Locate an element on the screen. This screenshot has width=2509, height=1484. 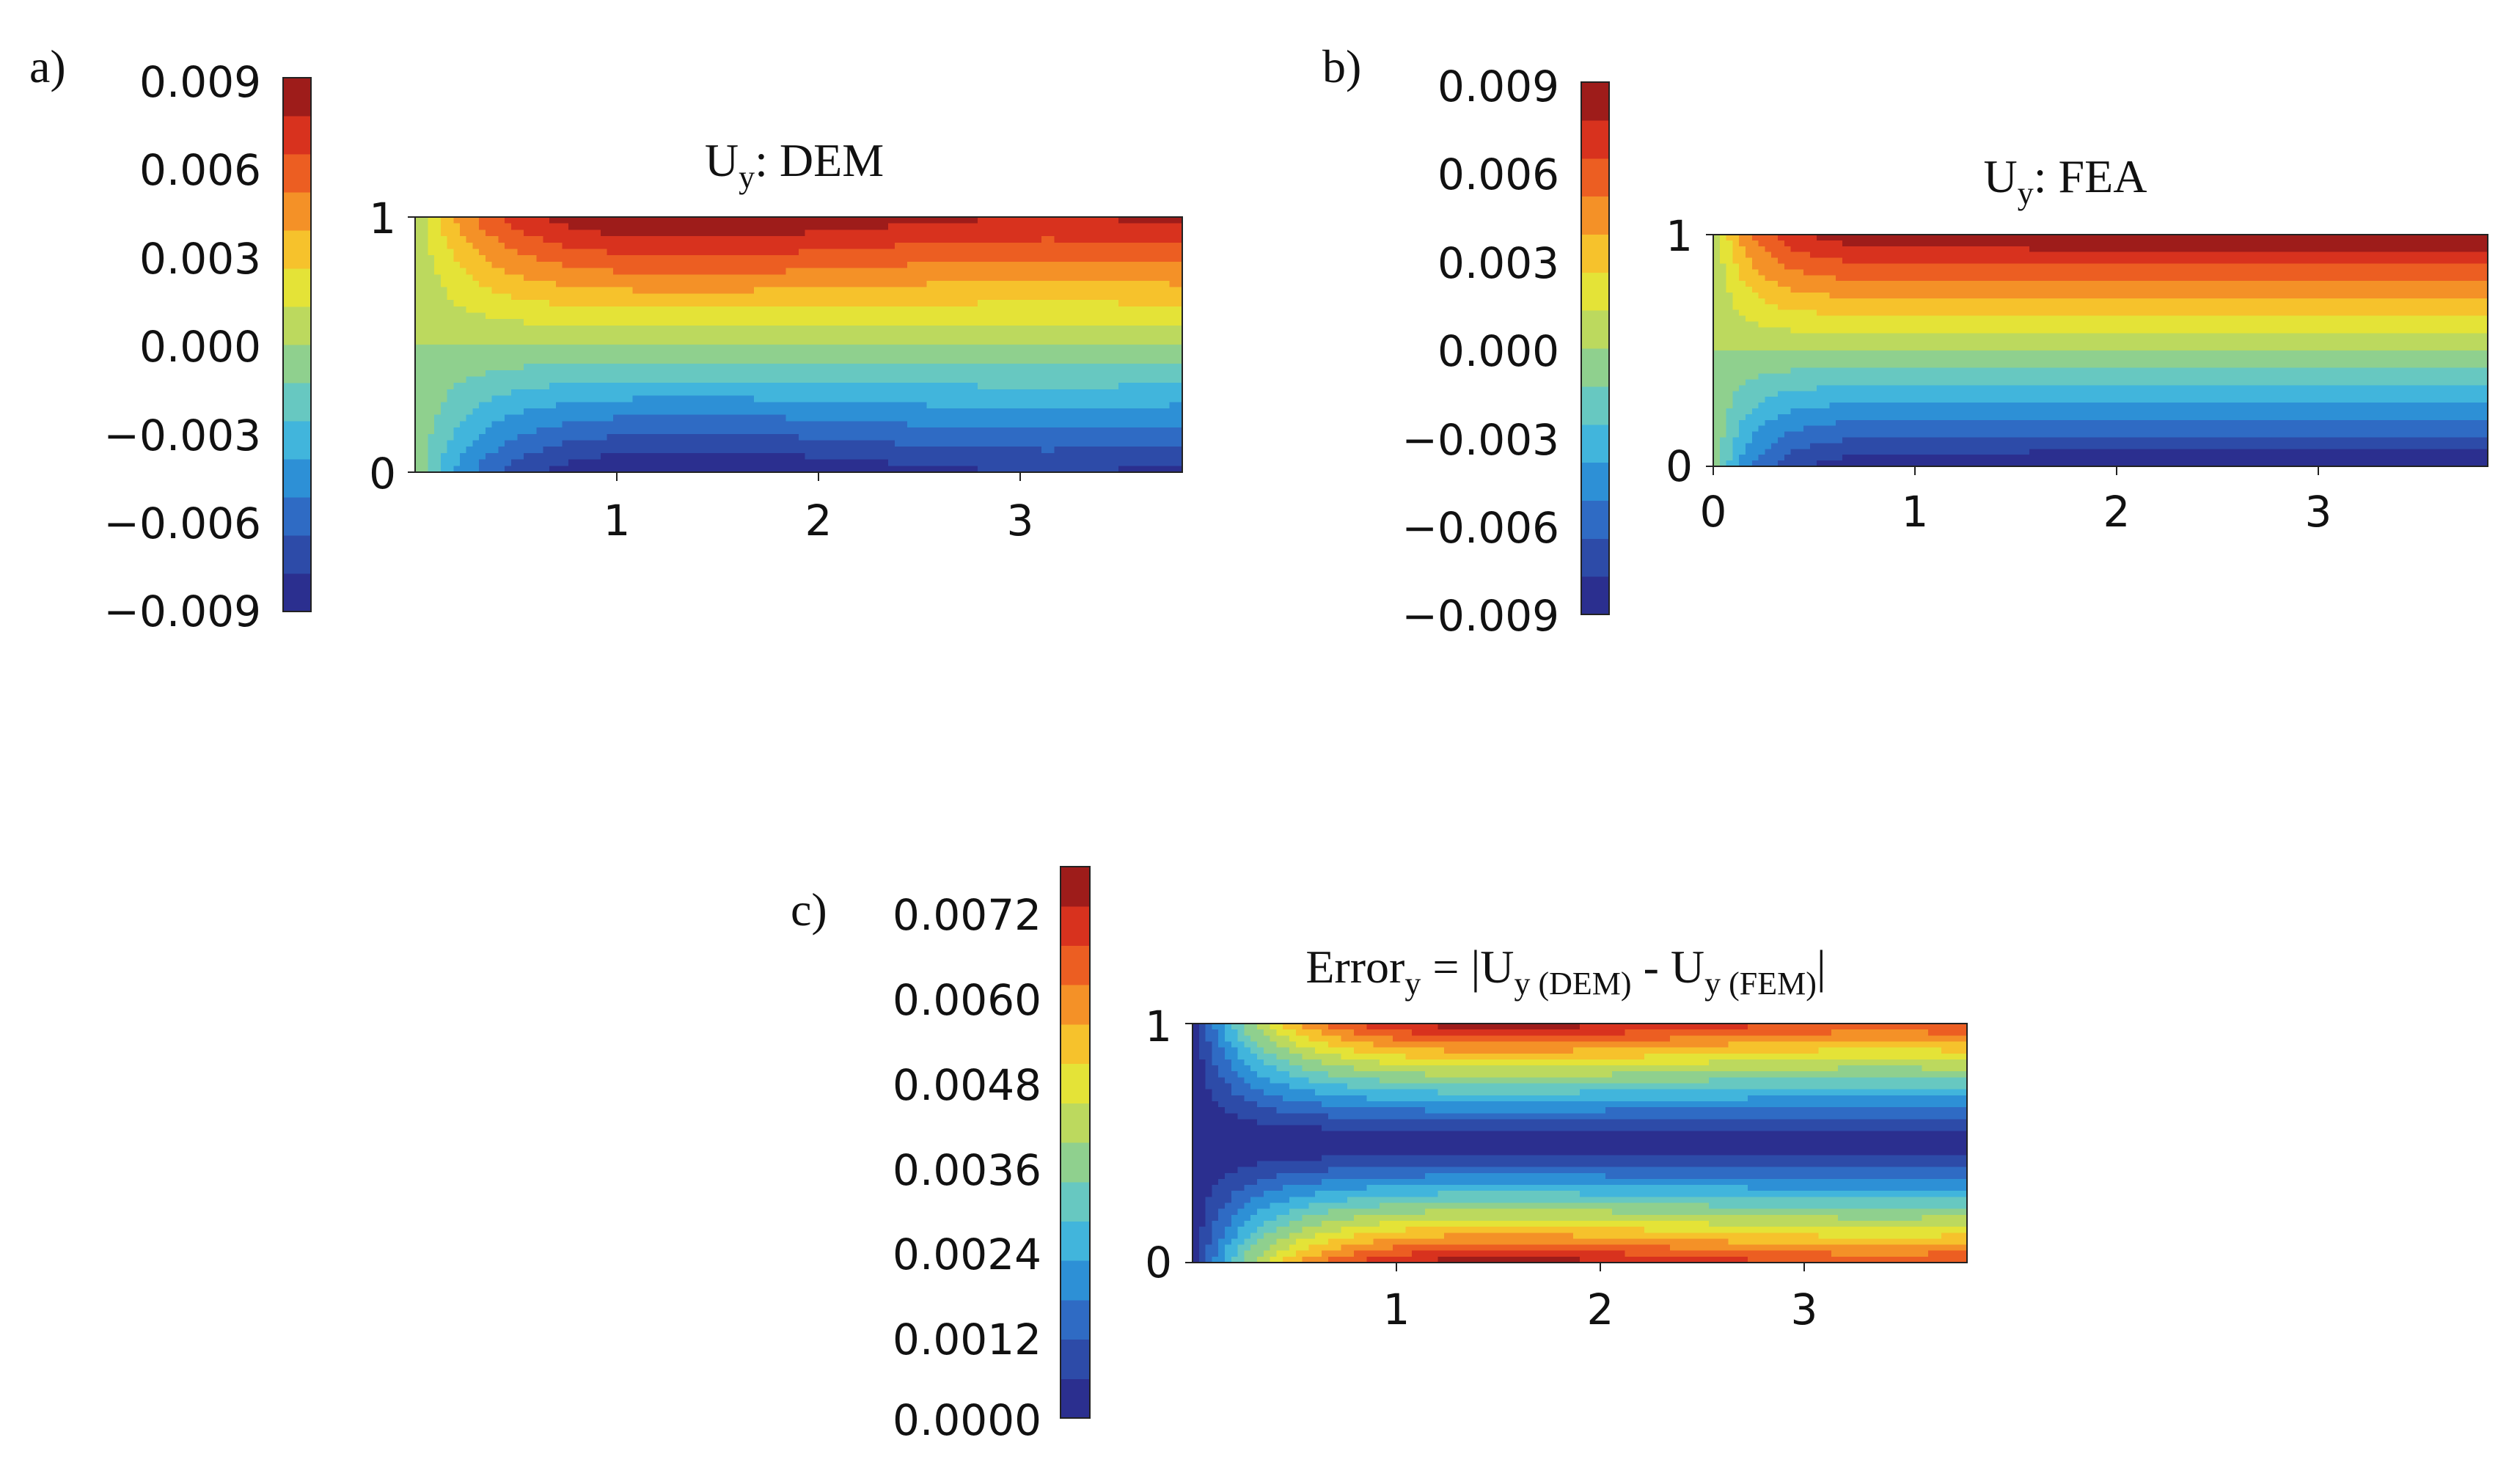
colorbar-a-tick: −0.003 is located at coordinates (182, 435).